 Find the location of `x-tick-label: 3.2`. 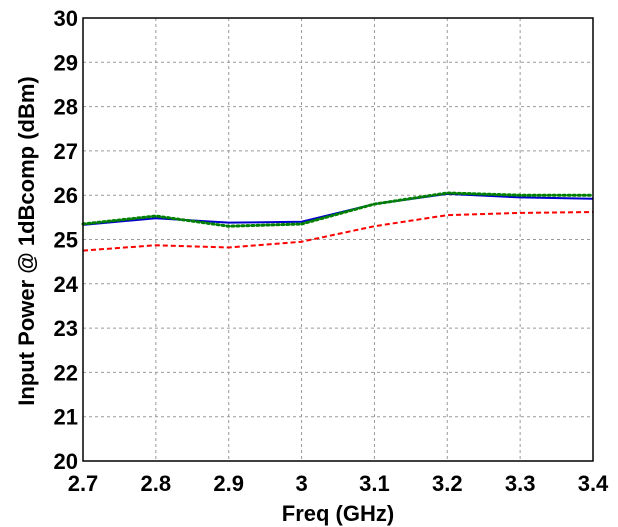

x-tick-label: 3.2 is located at coordinates (447, 483).